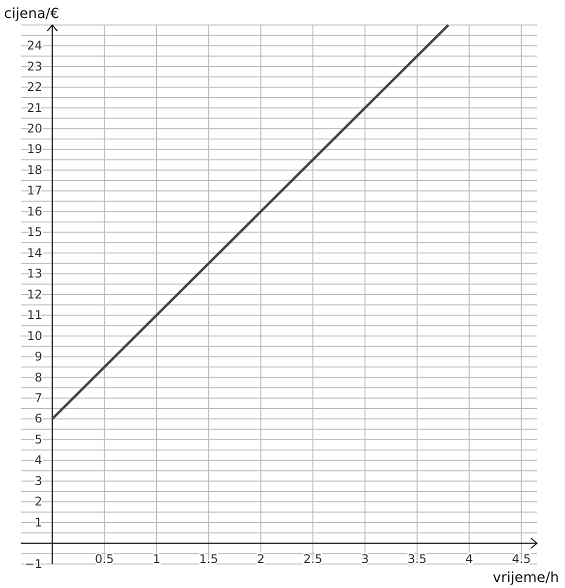 The width and height of the screenshot is (565, 588). What do you see at coordinates (260, 559) in the screenshot?
I see `x-tick-label: 2` at bounding box center [260, 559].